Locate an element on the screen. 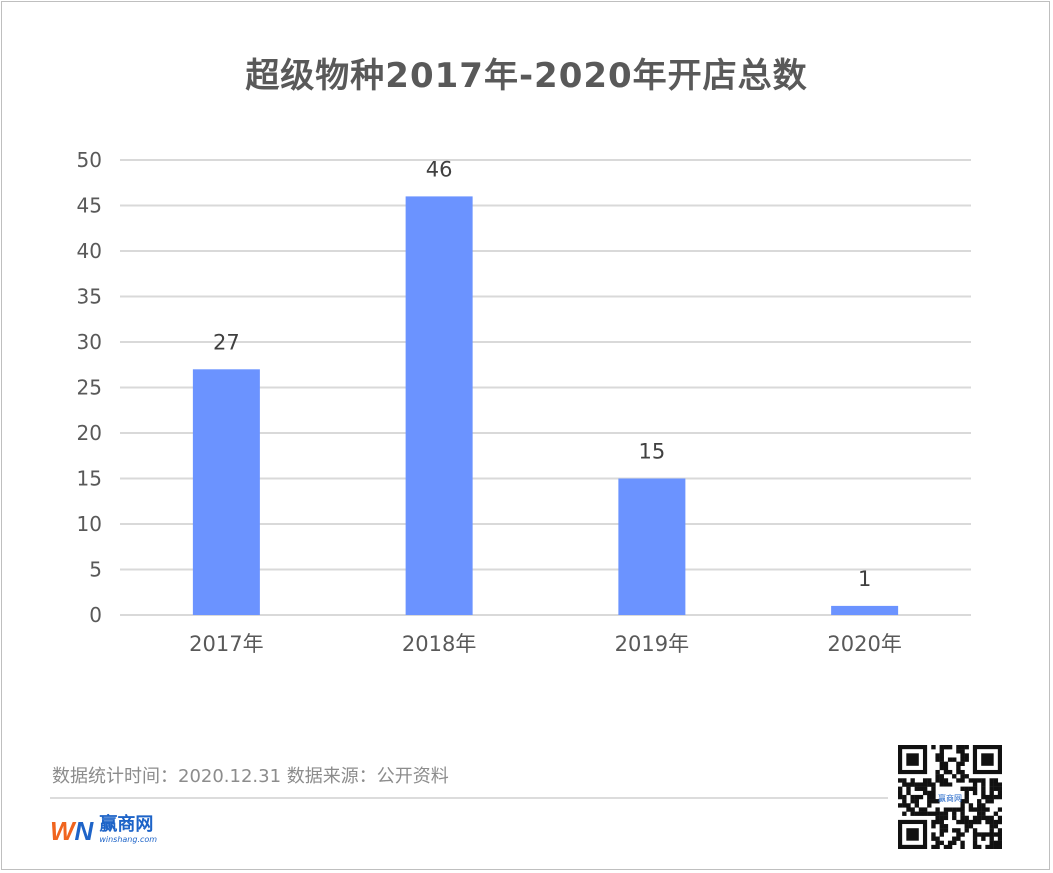 The image size is (1053, 873). y-tick-label: 50 is located at coordinates (89, 160).